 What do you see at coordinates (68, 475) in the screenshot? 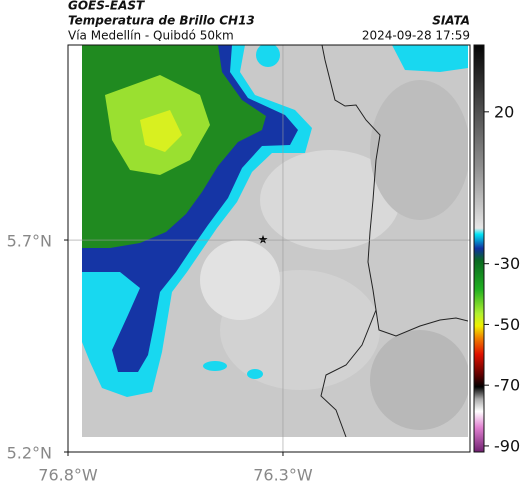
I see `x-tick-label: 76.8°W` at bounding box center [68, 475].